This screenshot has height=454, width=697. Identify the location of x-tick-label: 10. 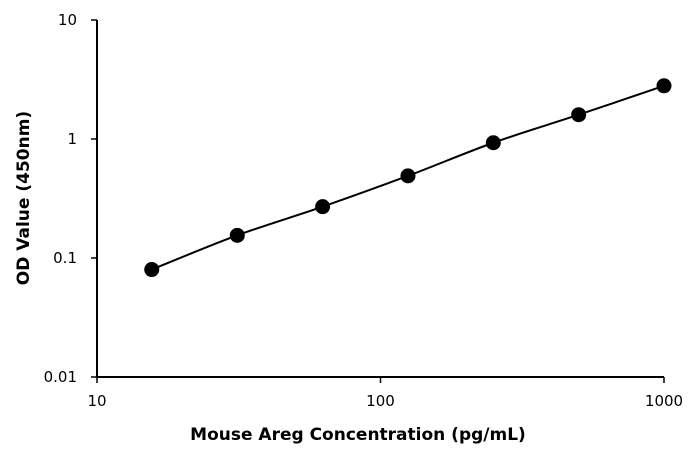
(96, 401).